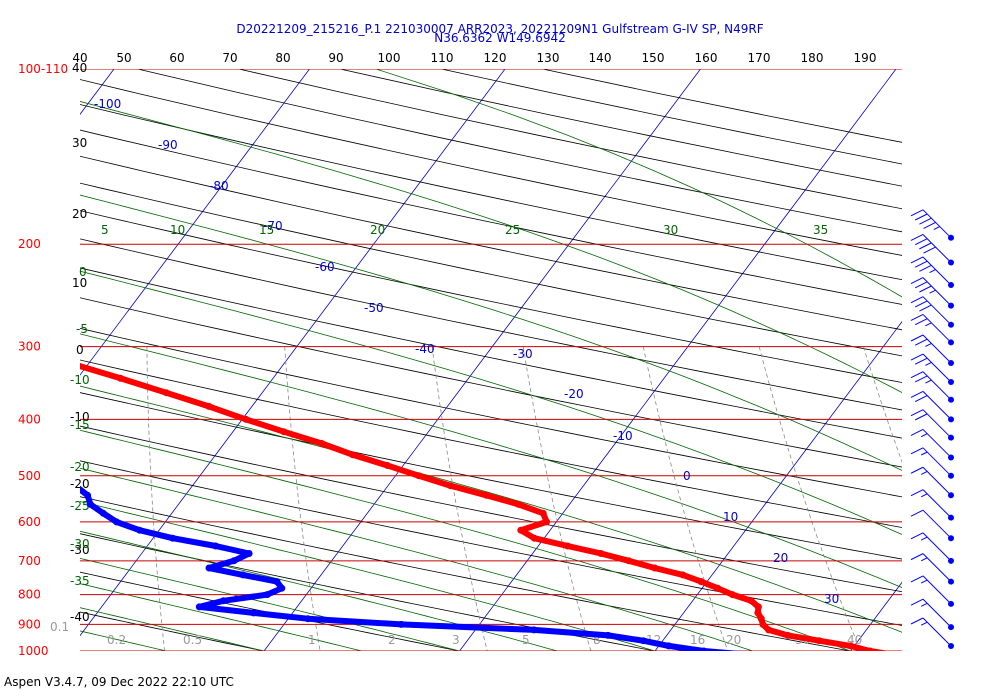  I want to click on moist-label: 20, so click(377, 230).